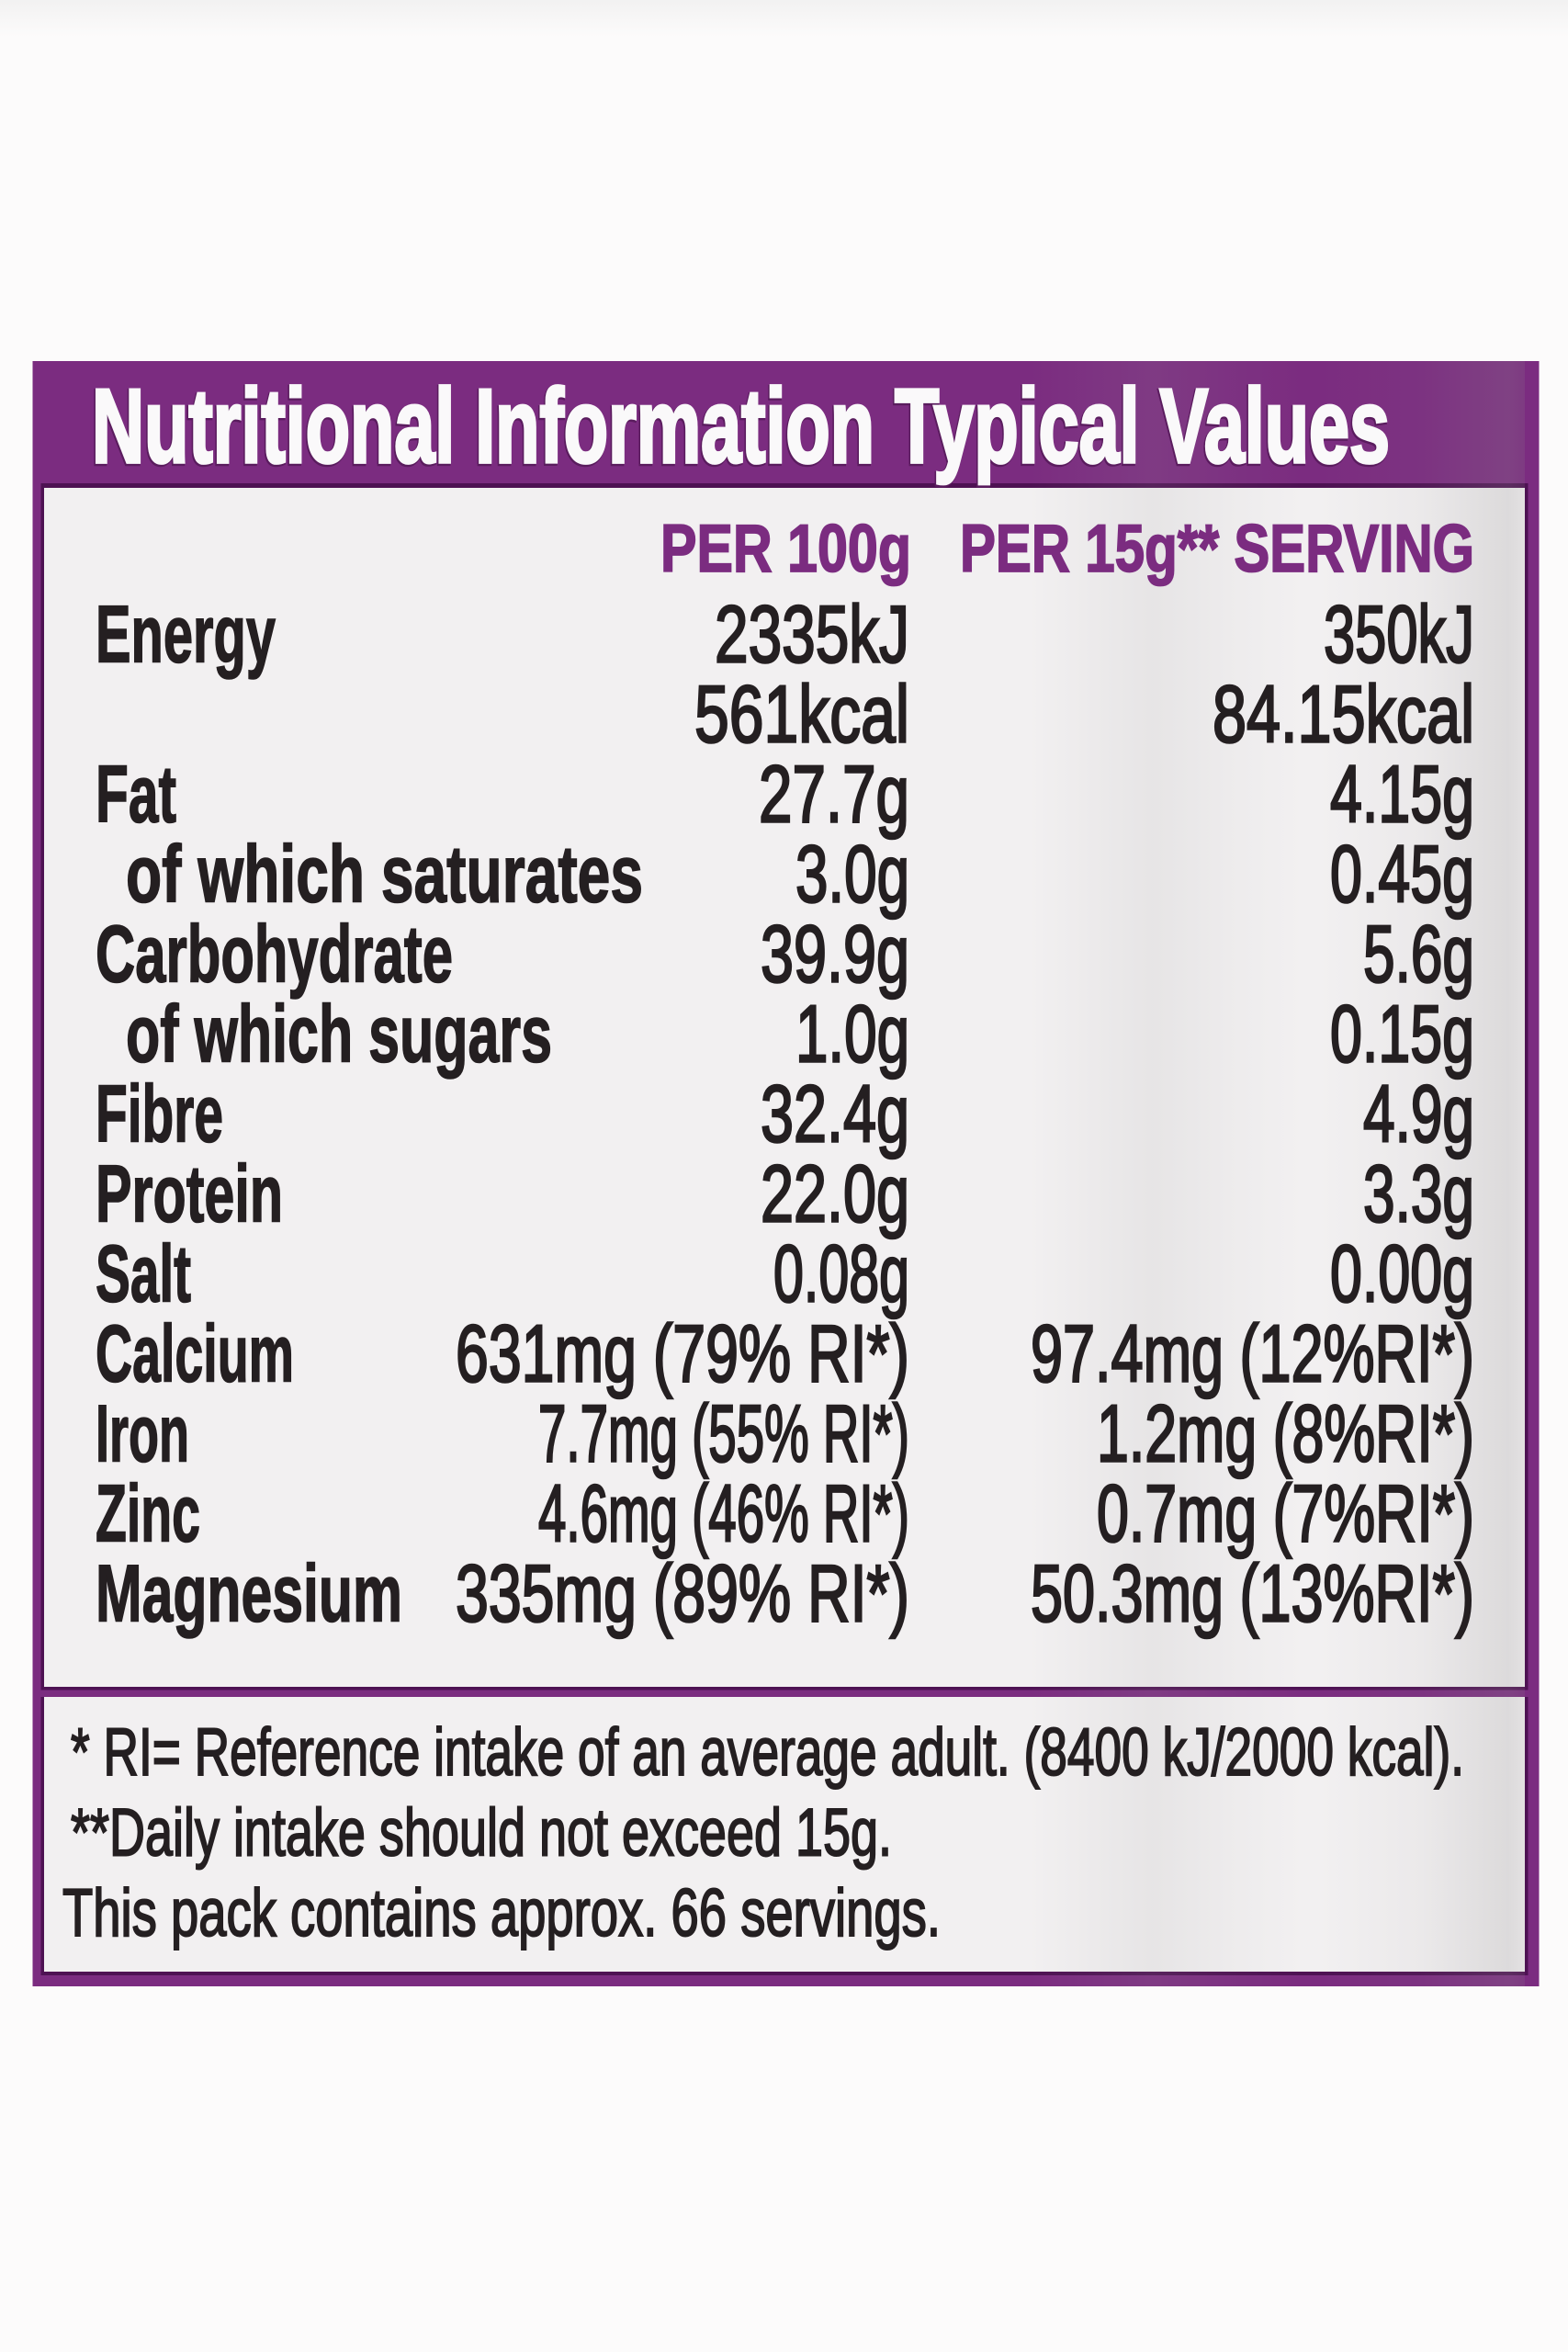  I want to click on svg-text: Fibre, so click(160, 1114).